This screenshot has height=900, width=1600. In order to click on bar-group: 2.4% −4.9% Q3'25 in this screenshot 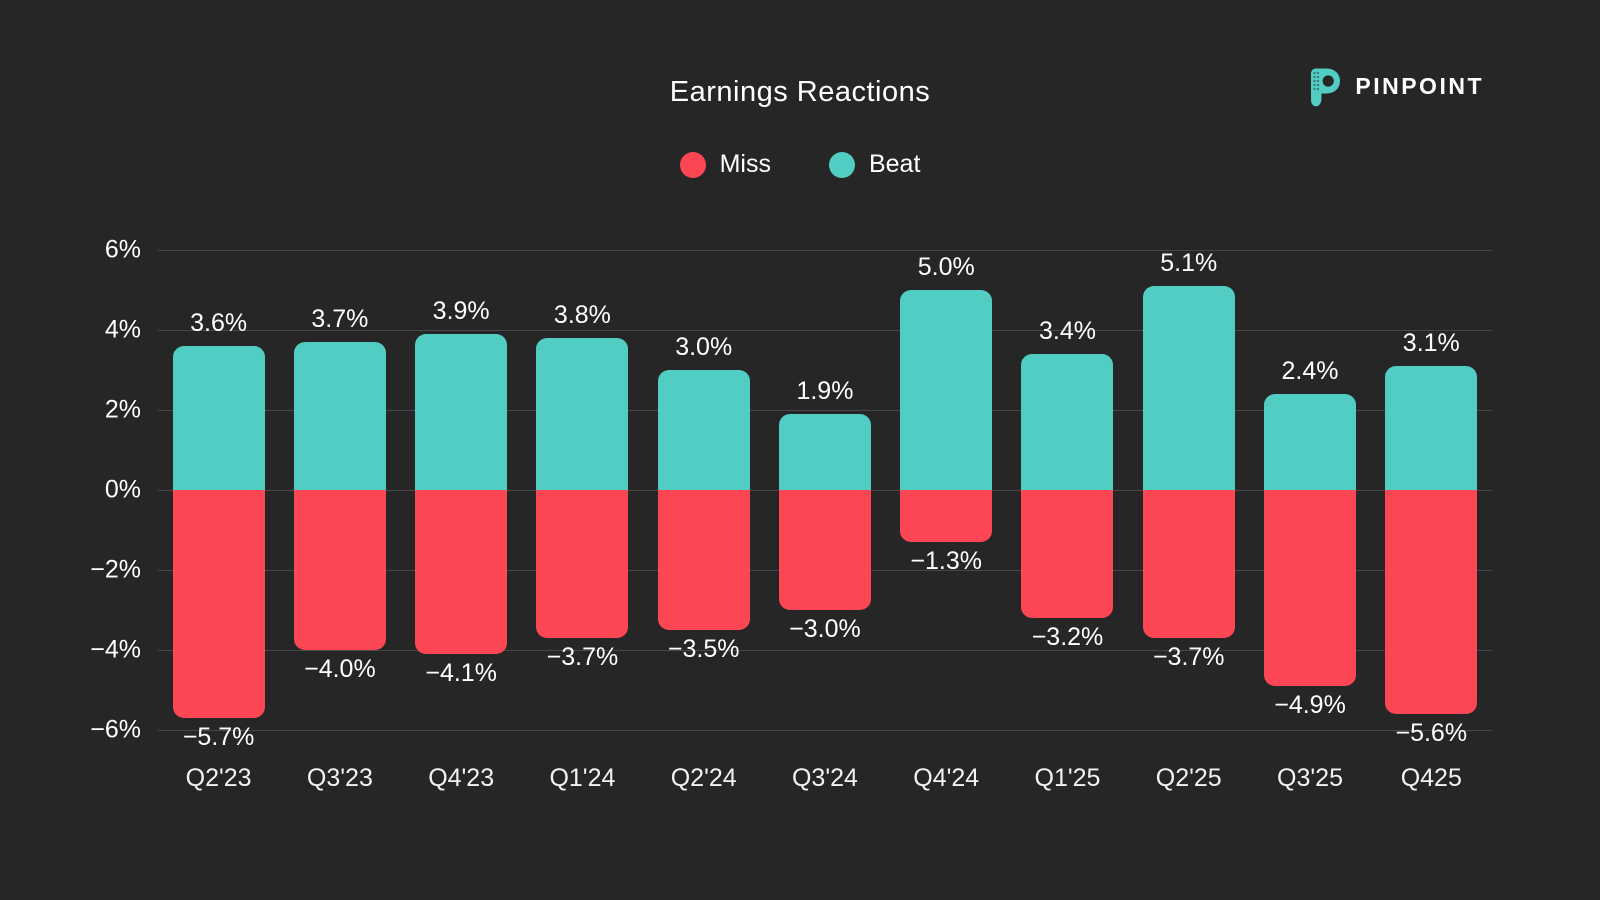, I will do `click(1309, 521)`.